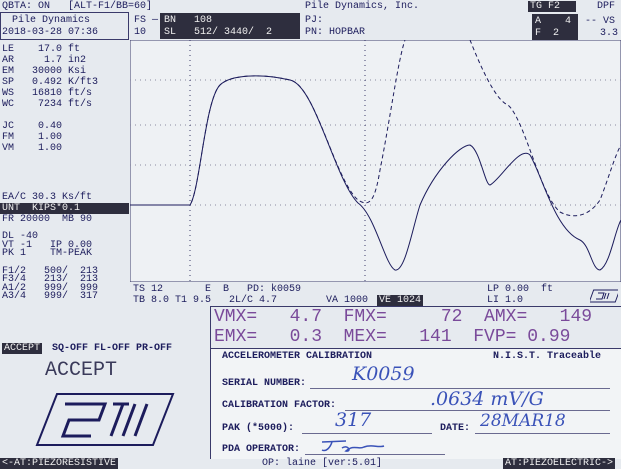  Describe the element at coordinates (32, 137) in the screenshot. I see `param: FM 1.00` at that location.